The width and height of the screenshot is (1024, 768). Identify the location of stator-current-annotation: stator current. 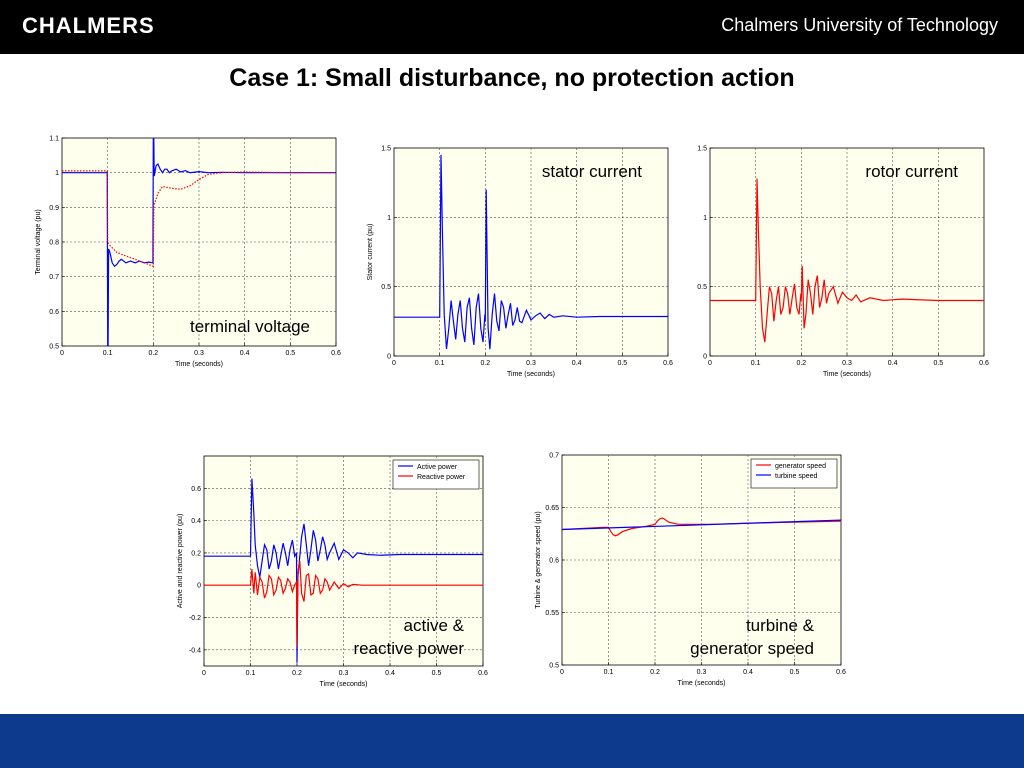
(556, 171).